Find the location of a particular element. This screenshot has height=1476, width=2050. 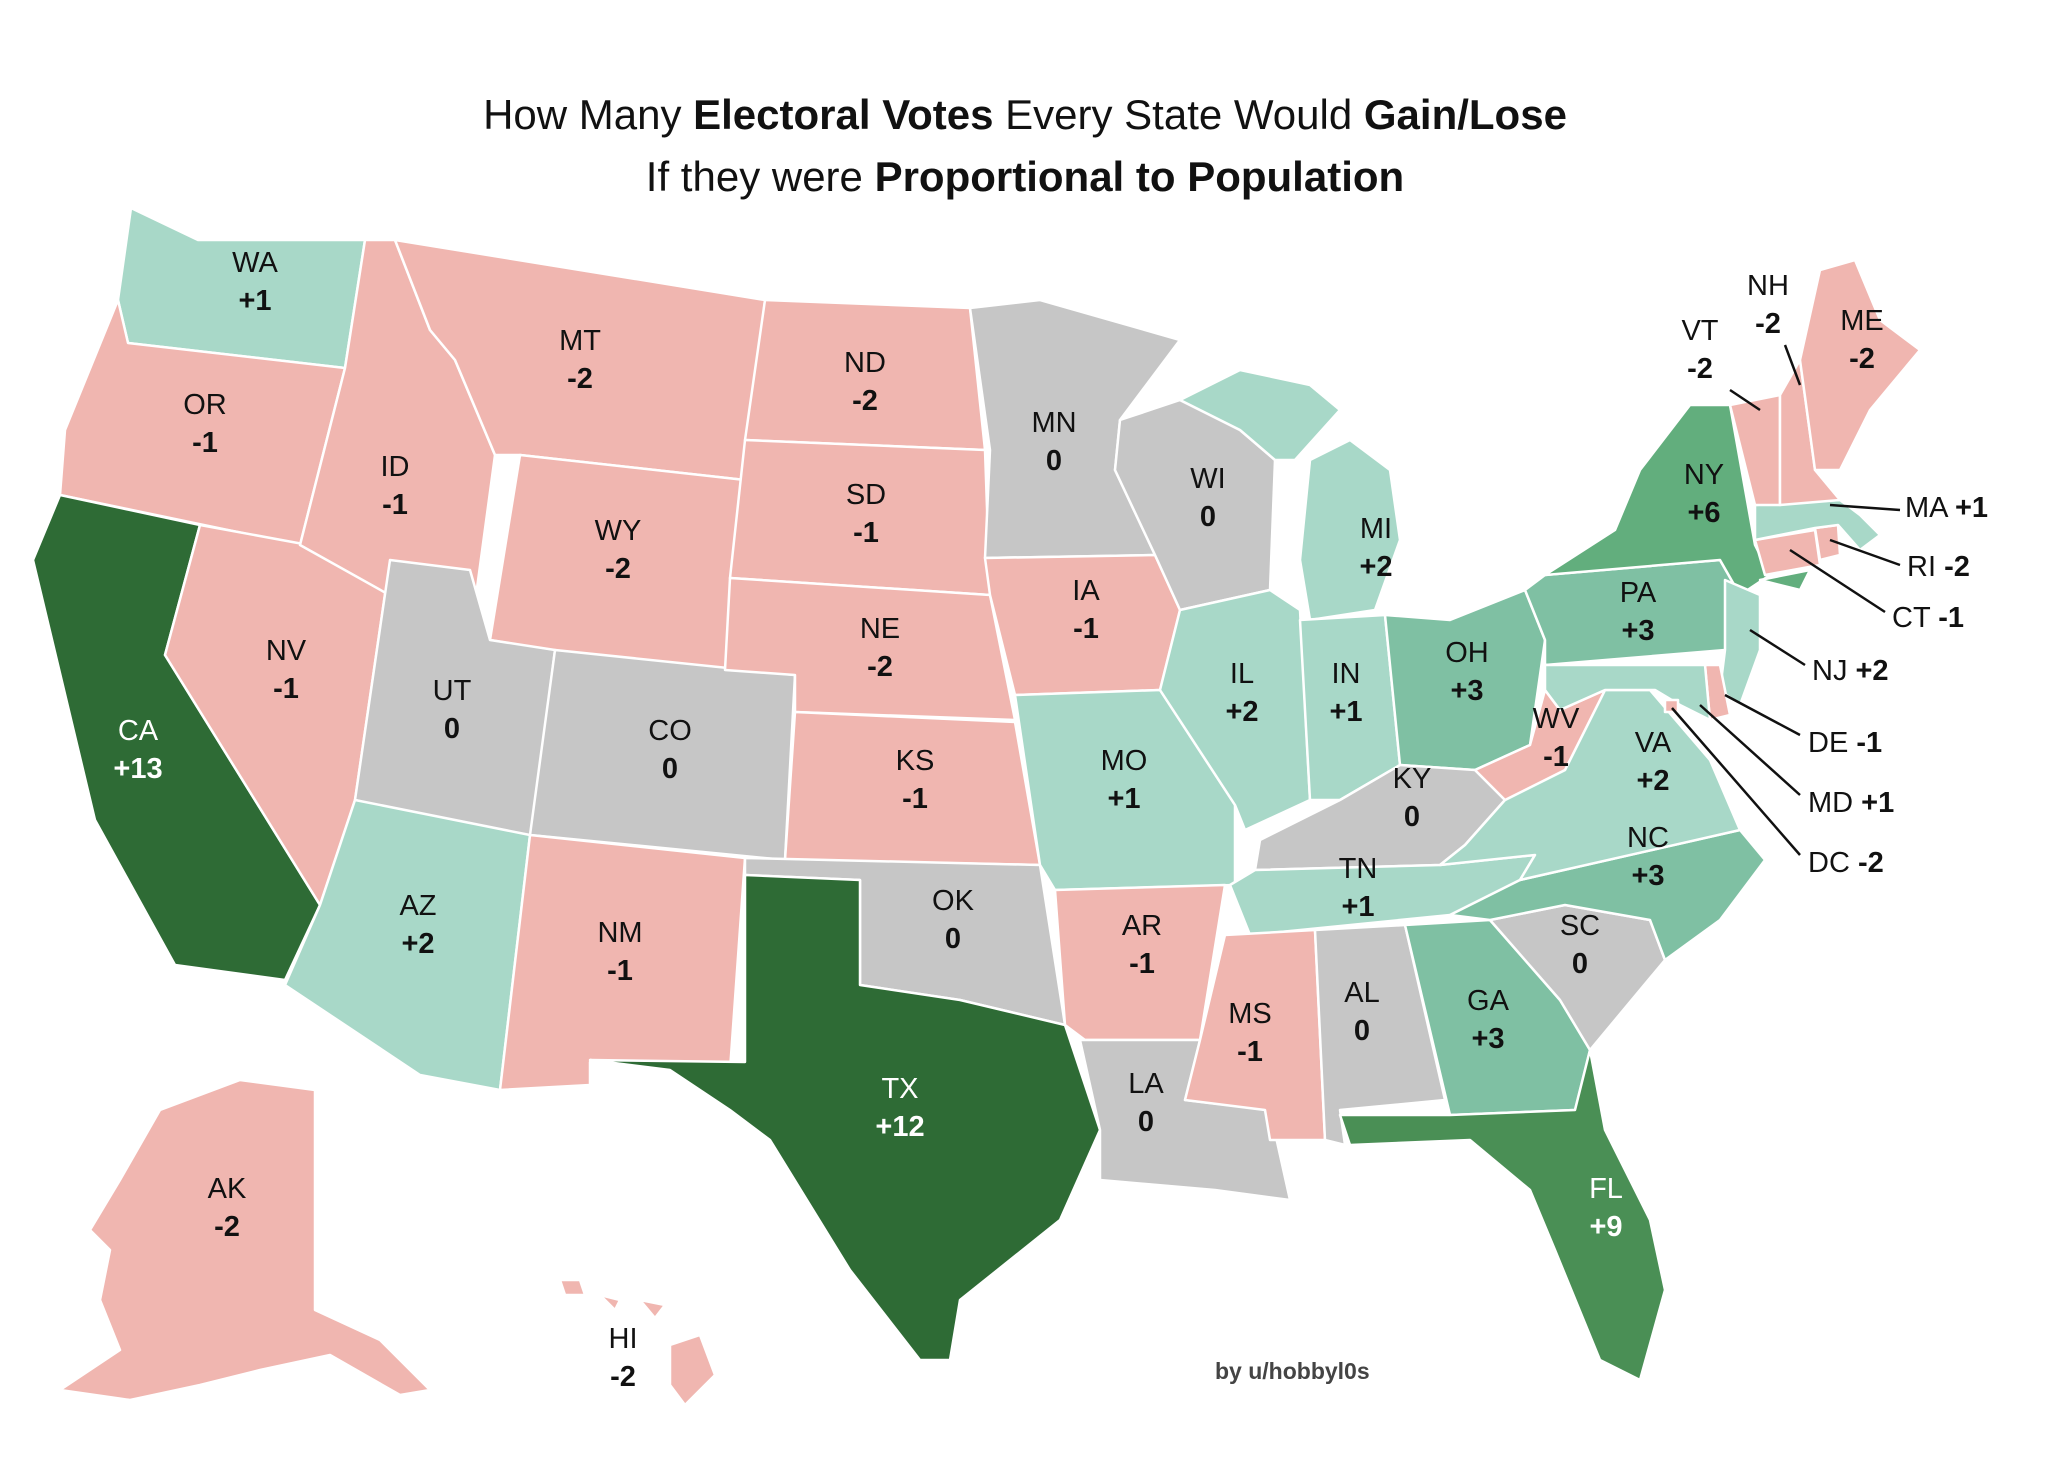

state-label-ME: ME is located at coordinates (1862, 321).